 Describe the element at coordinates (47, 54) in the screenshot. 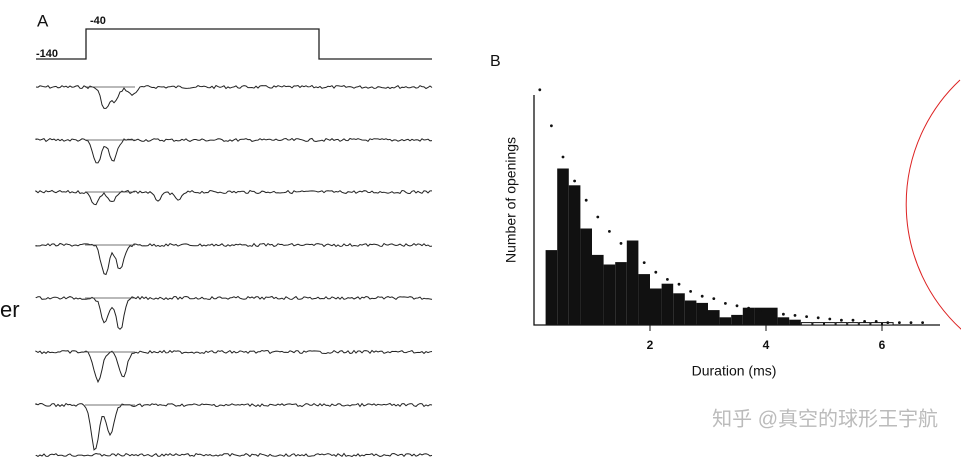

I see `step-label: -140` at that location.